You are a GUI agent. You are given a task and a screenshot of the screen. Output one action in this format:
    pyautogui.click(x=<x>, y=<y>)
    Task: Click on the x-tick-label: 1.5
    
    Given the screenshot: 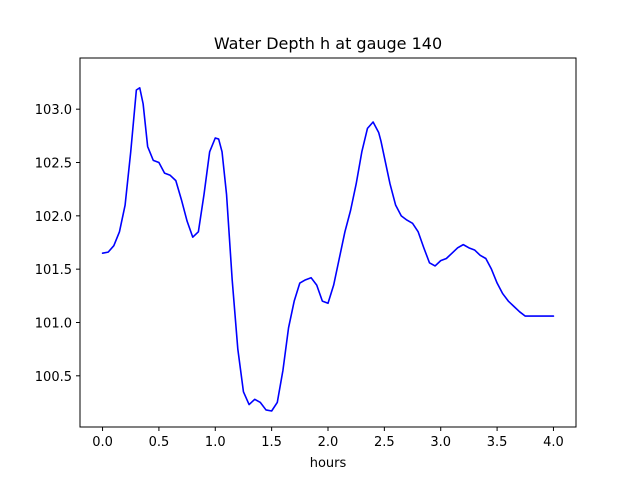 What is the action you would take?
    pyautogui.click(x=271, y=442)
    